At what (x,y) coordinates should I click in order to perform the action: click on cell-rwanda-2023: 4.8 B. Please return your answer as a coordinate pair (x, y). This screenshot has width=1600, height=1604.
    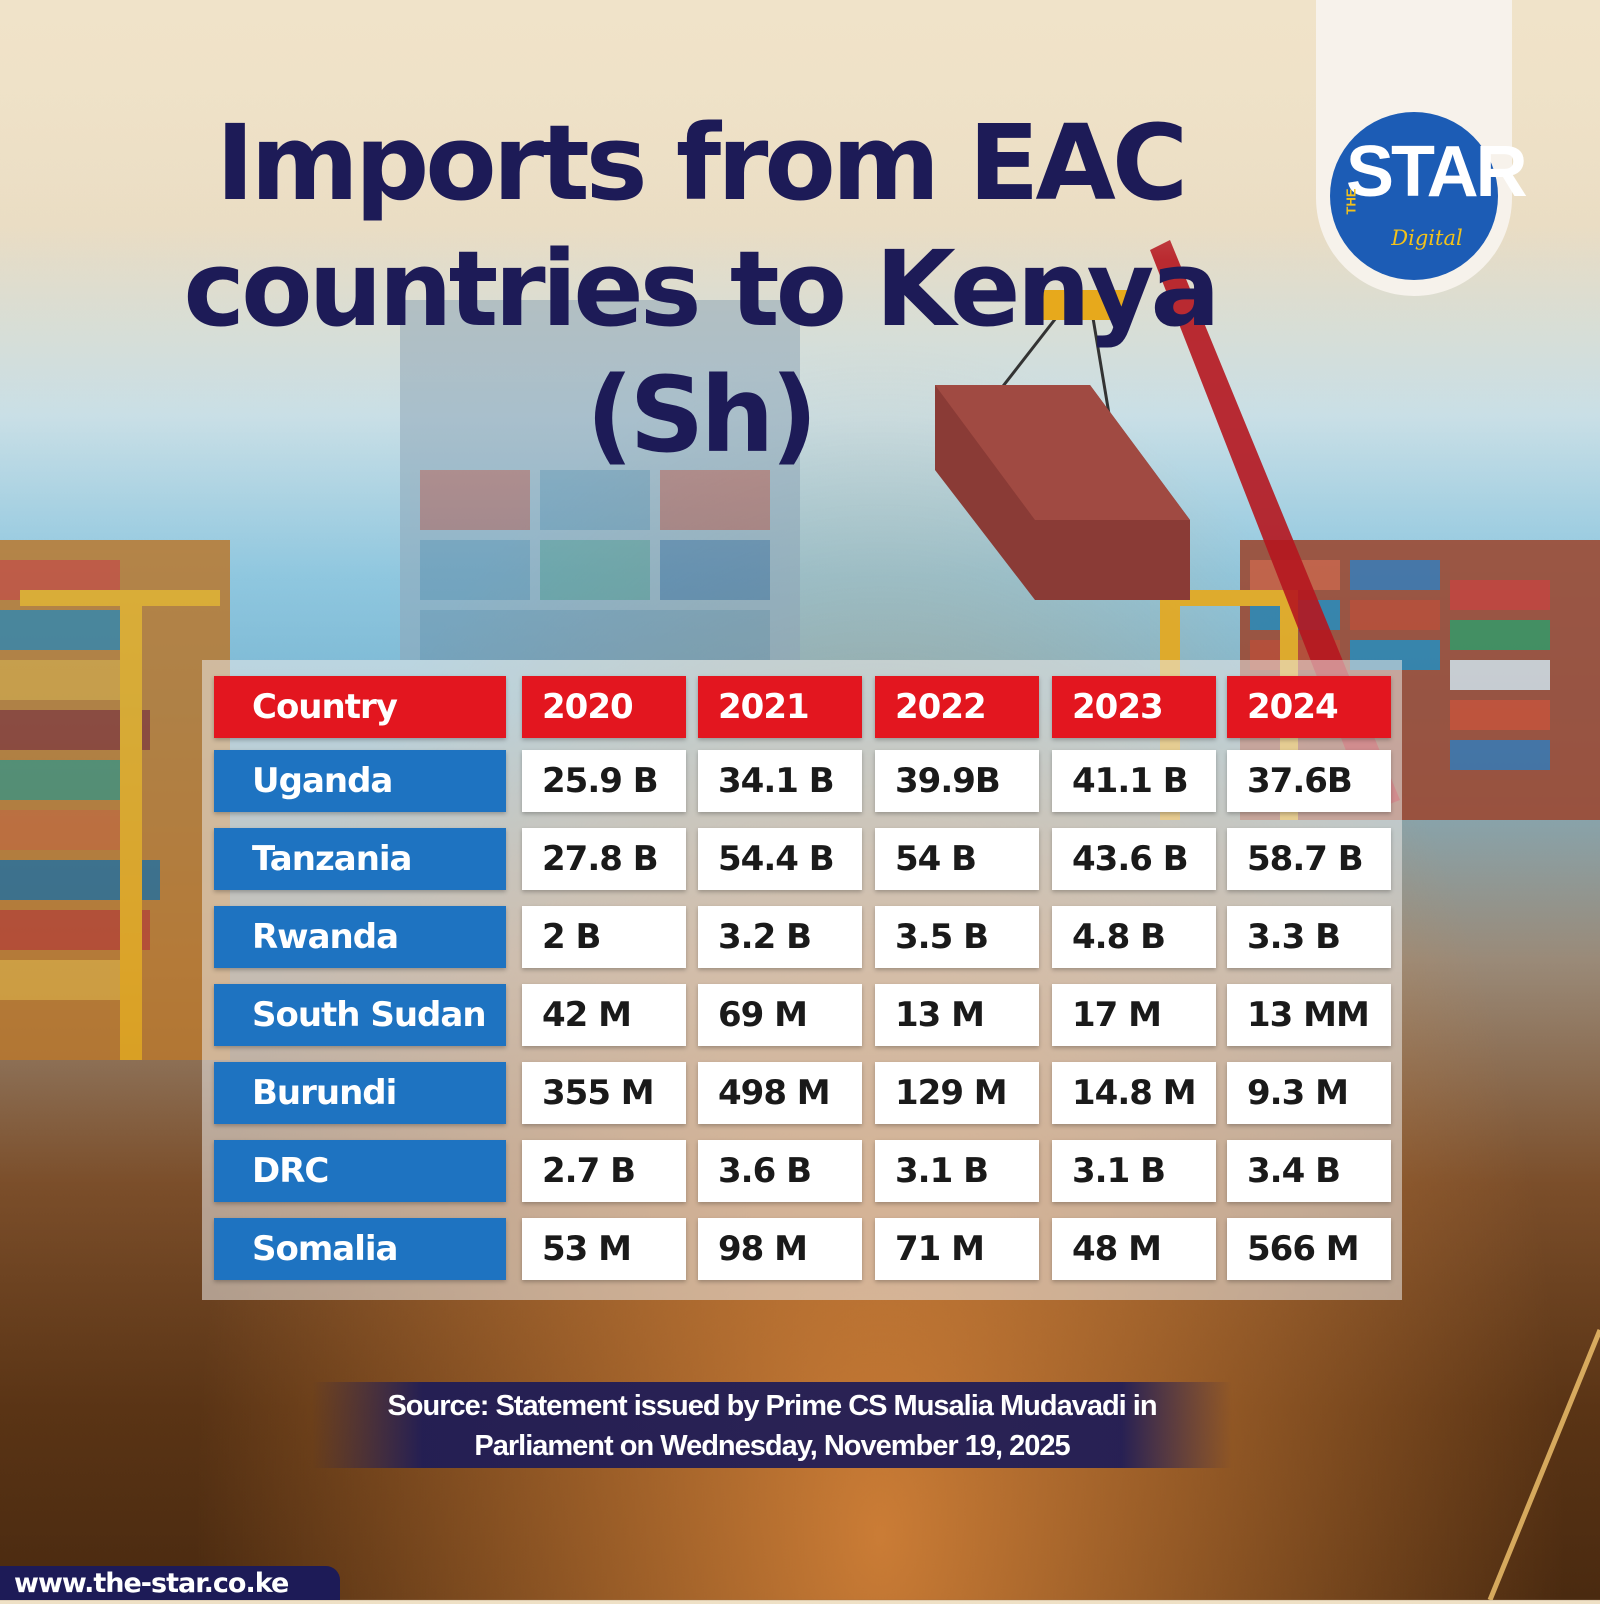
    Looking at the image, I should click on (1134, 937).